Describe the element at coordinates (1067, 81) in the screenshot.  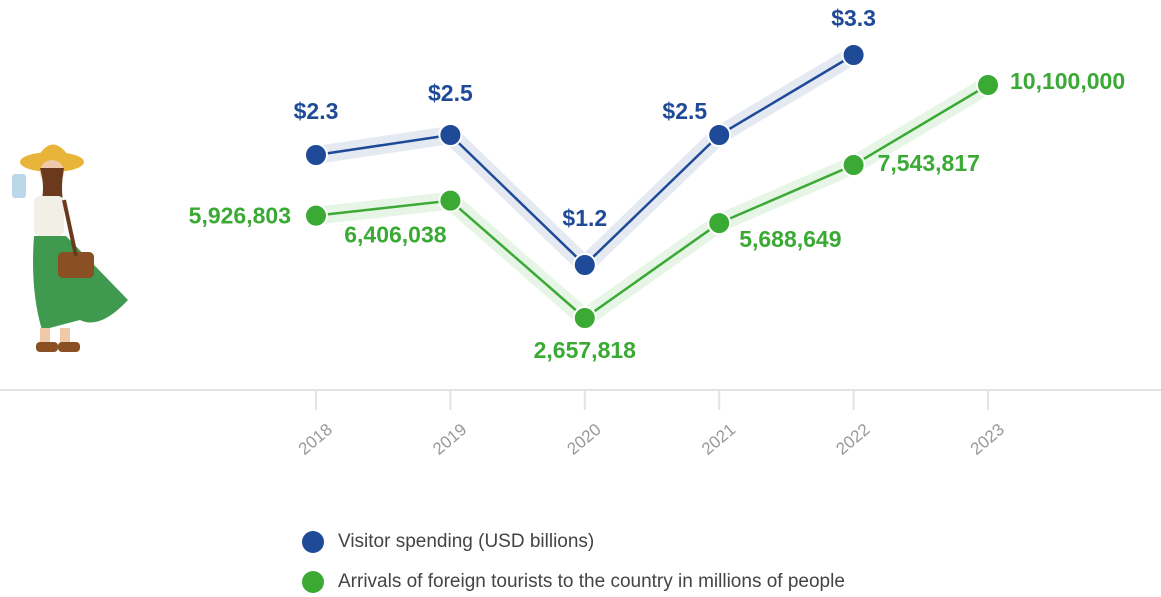
I see `value-label: 10,100,000` at that location.